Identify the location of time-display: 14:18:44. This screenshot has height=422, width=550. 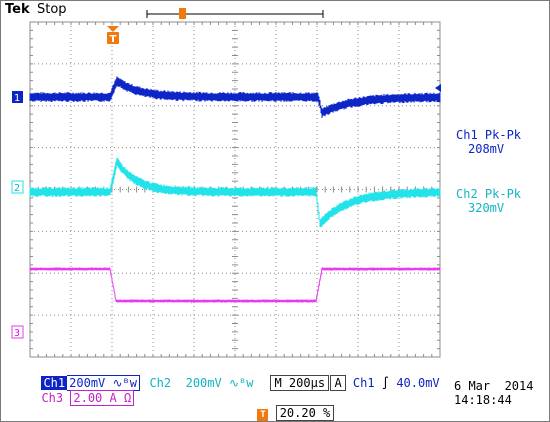
(483, 400).